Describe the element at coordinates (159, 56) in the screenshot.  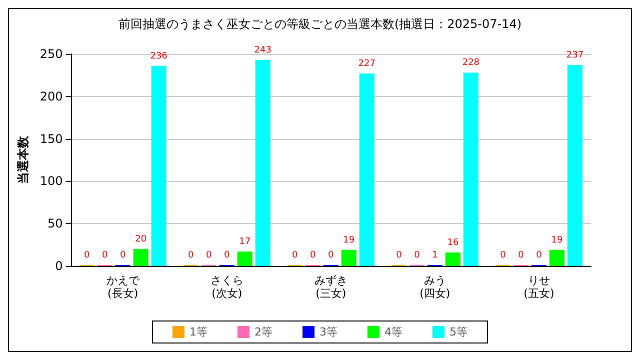
I see `data-label: 236` at that location.